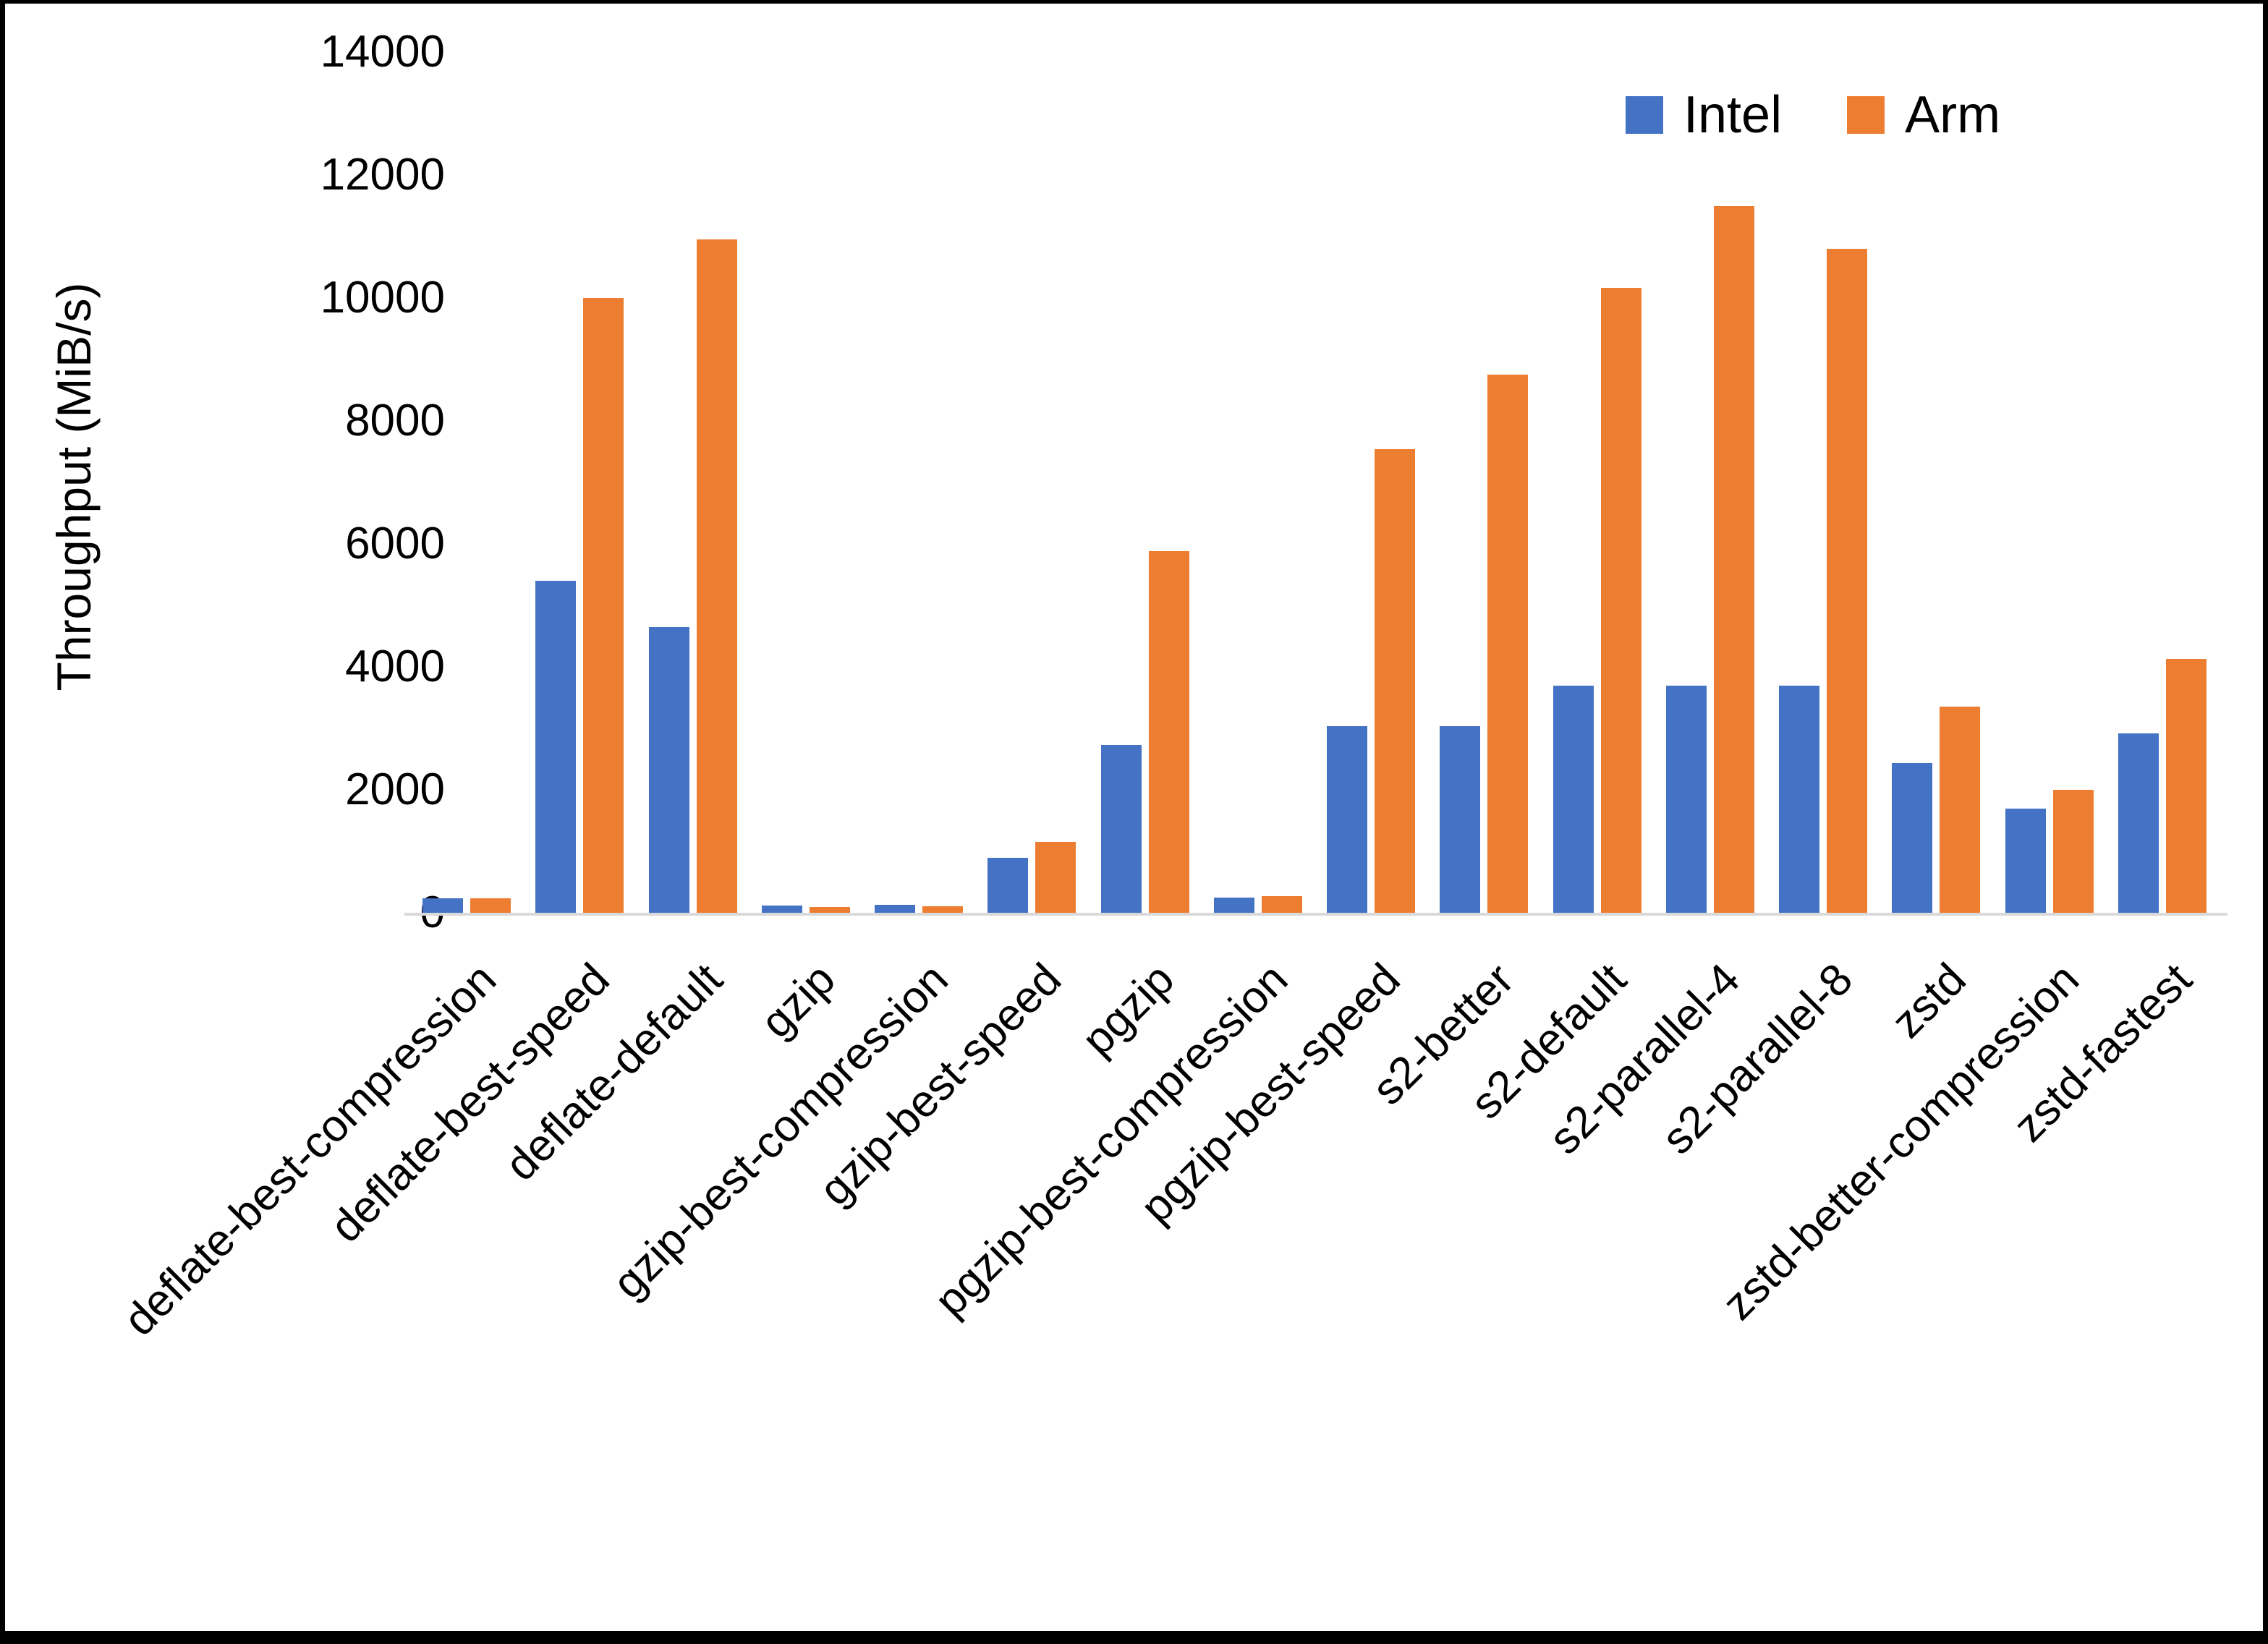  What do you see at coordinates (2138, 823) in the screenshot?
I see `bar-intel-zstd-fastest` at bounding box center [2138, 823].